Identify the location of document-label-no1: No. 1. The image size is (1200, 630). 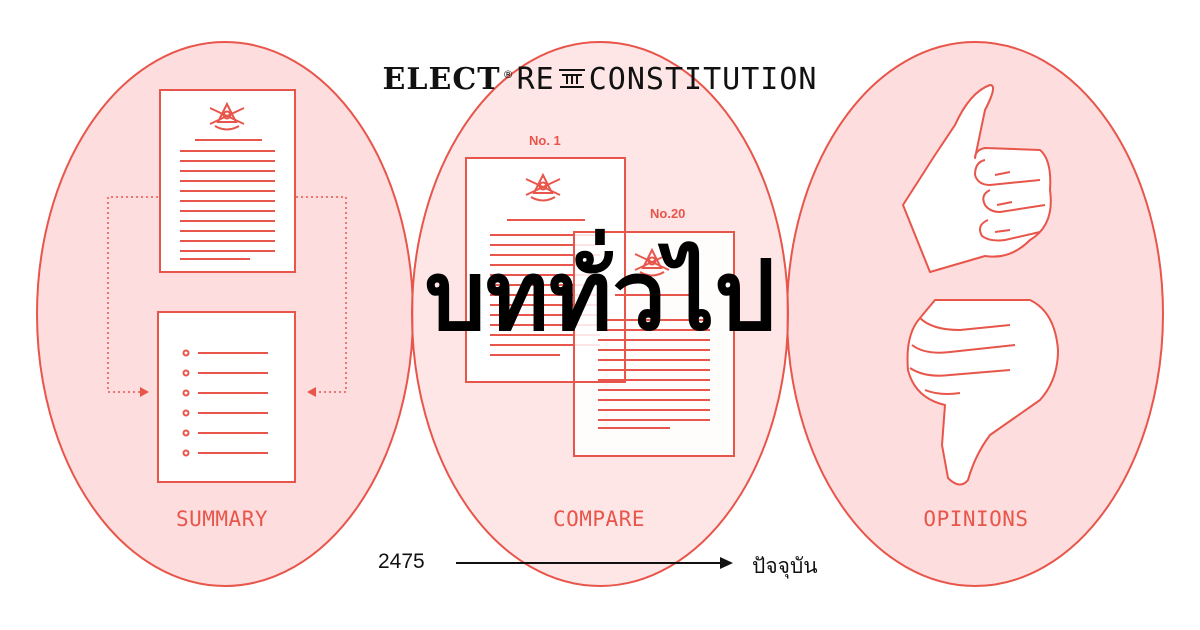
(545, 140).